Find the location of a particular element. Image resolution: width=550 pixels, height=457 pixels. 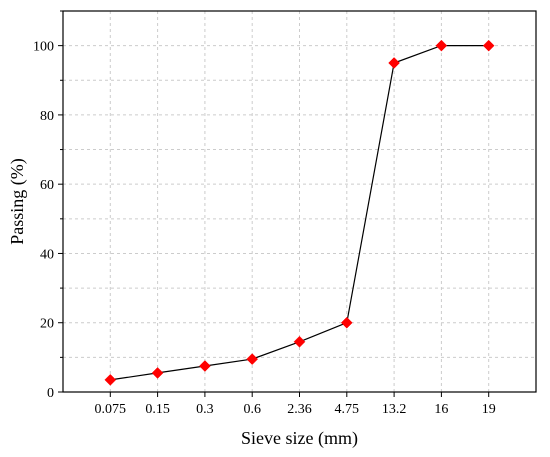

y-tick-label: 20 is located at coordinates (47, 324).